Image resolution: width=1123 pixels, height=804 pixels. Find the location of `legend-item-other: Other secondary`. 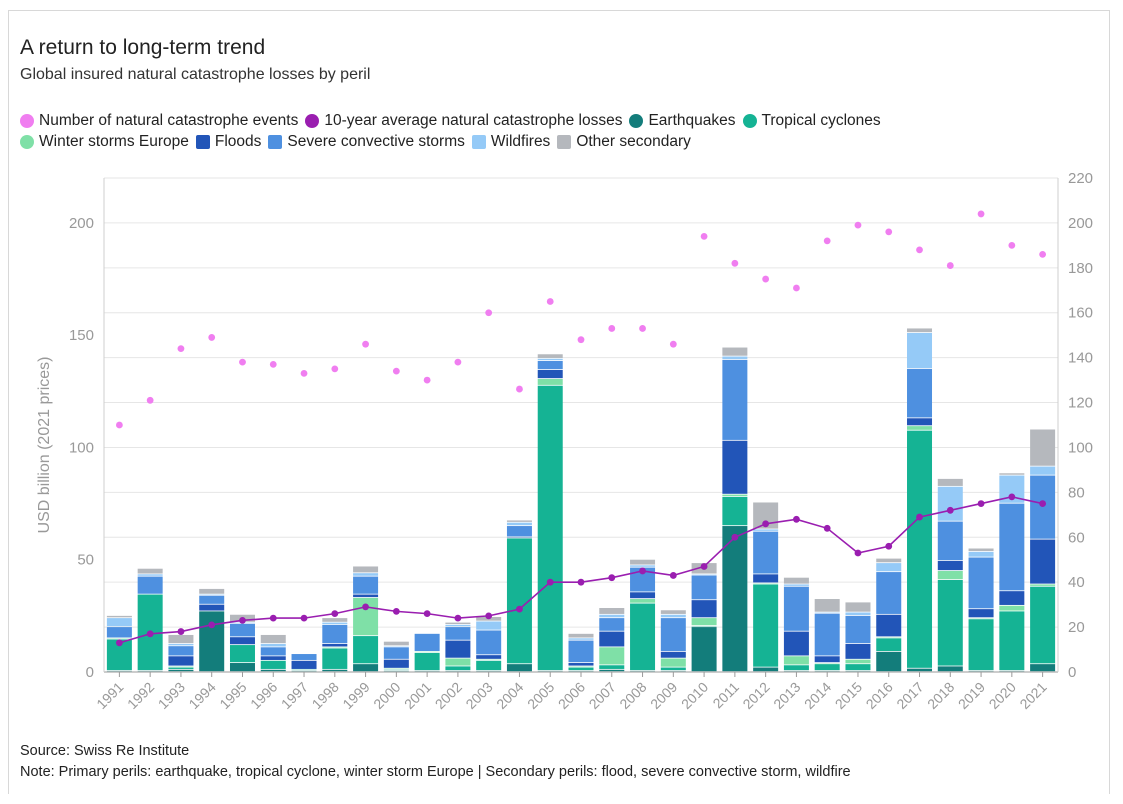

legend-item-other: Other secondary is located at coordinates (624, 141).